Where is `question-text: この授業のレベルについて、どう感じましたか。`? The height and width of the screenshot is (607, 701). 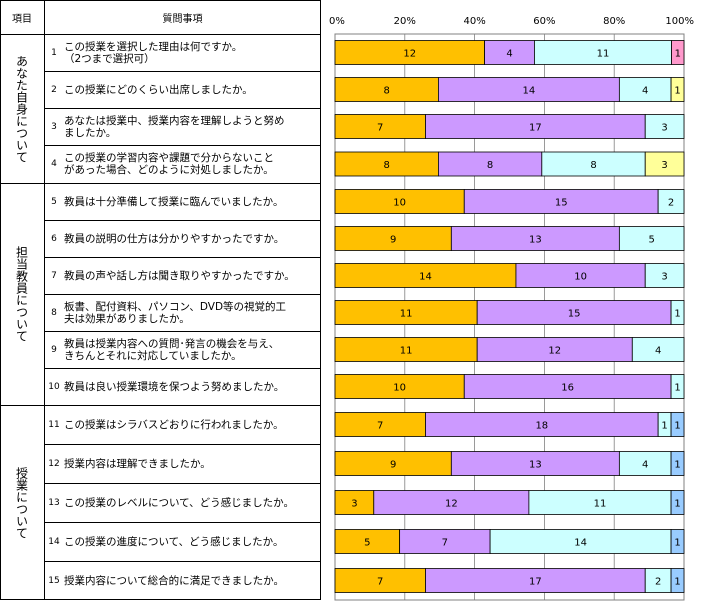
question-text: この授業のレベルについて、どう感じましたか。 is located at coordinates (179, 502).